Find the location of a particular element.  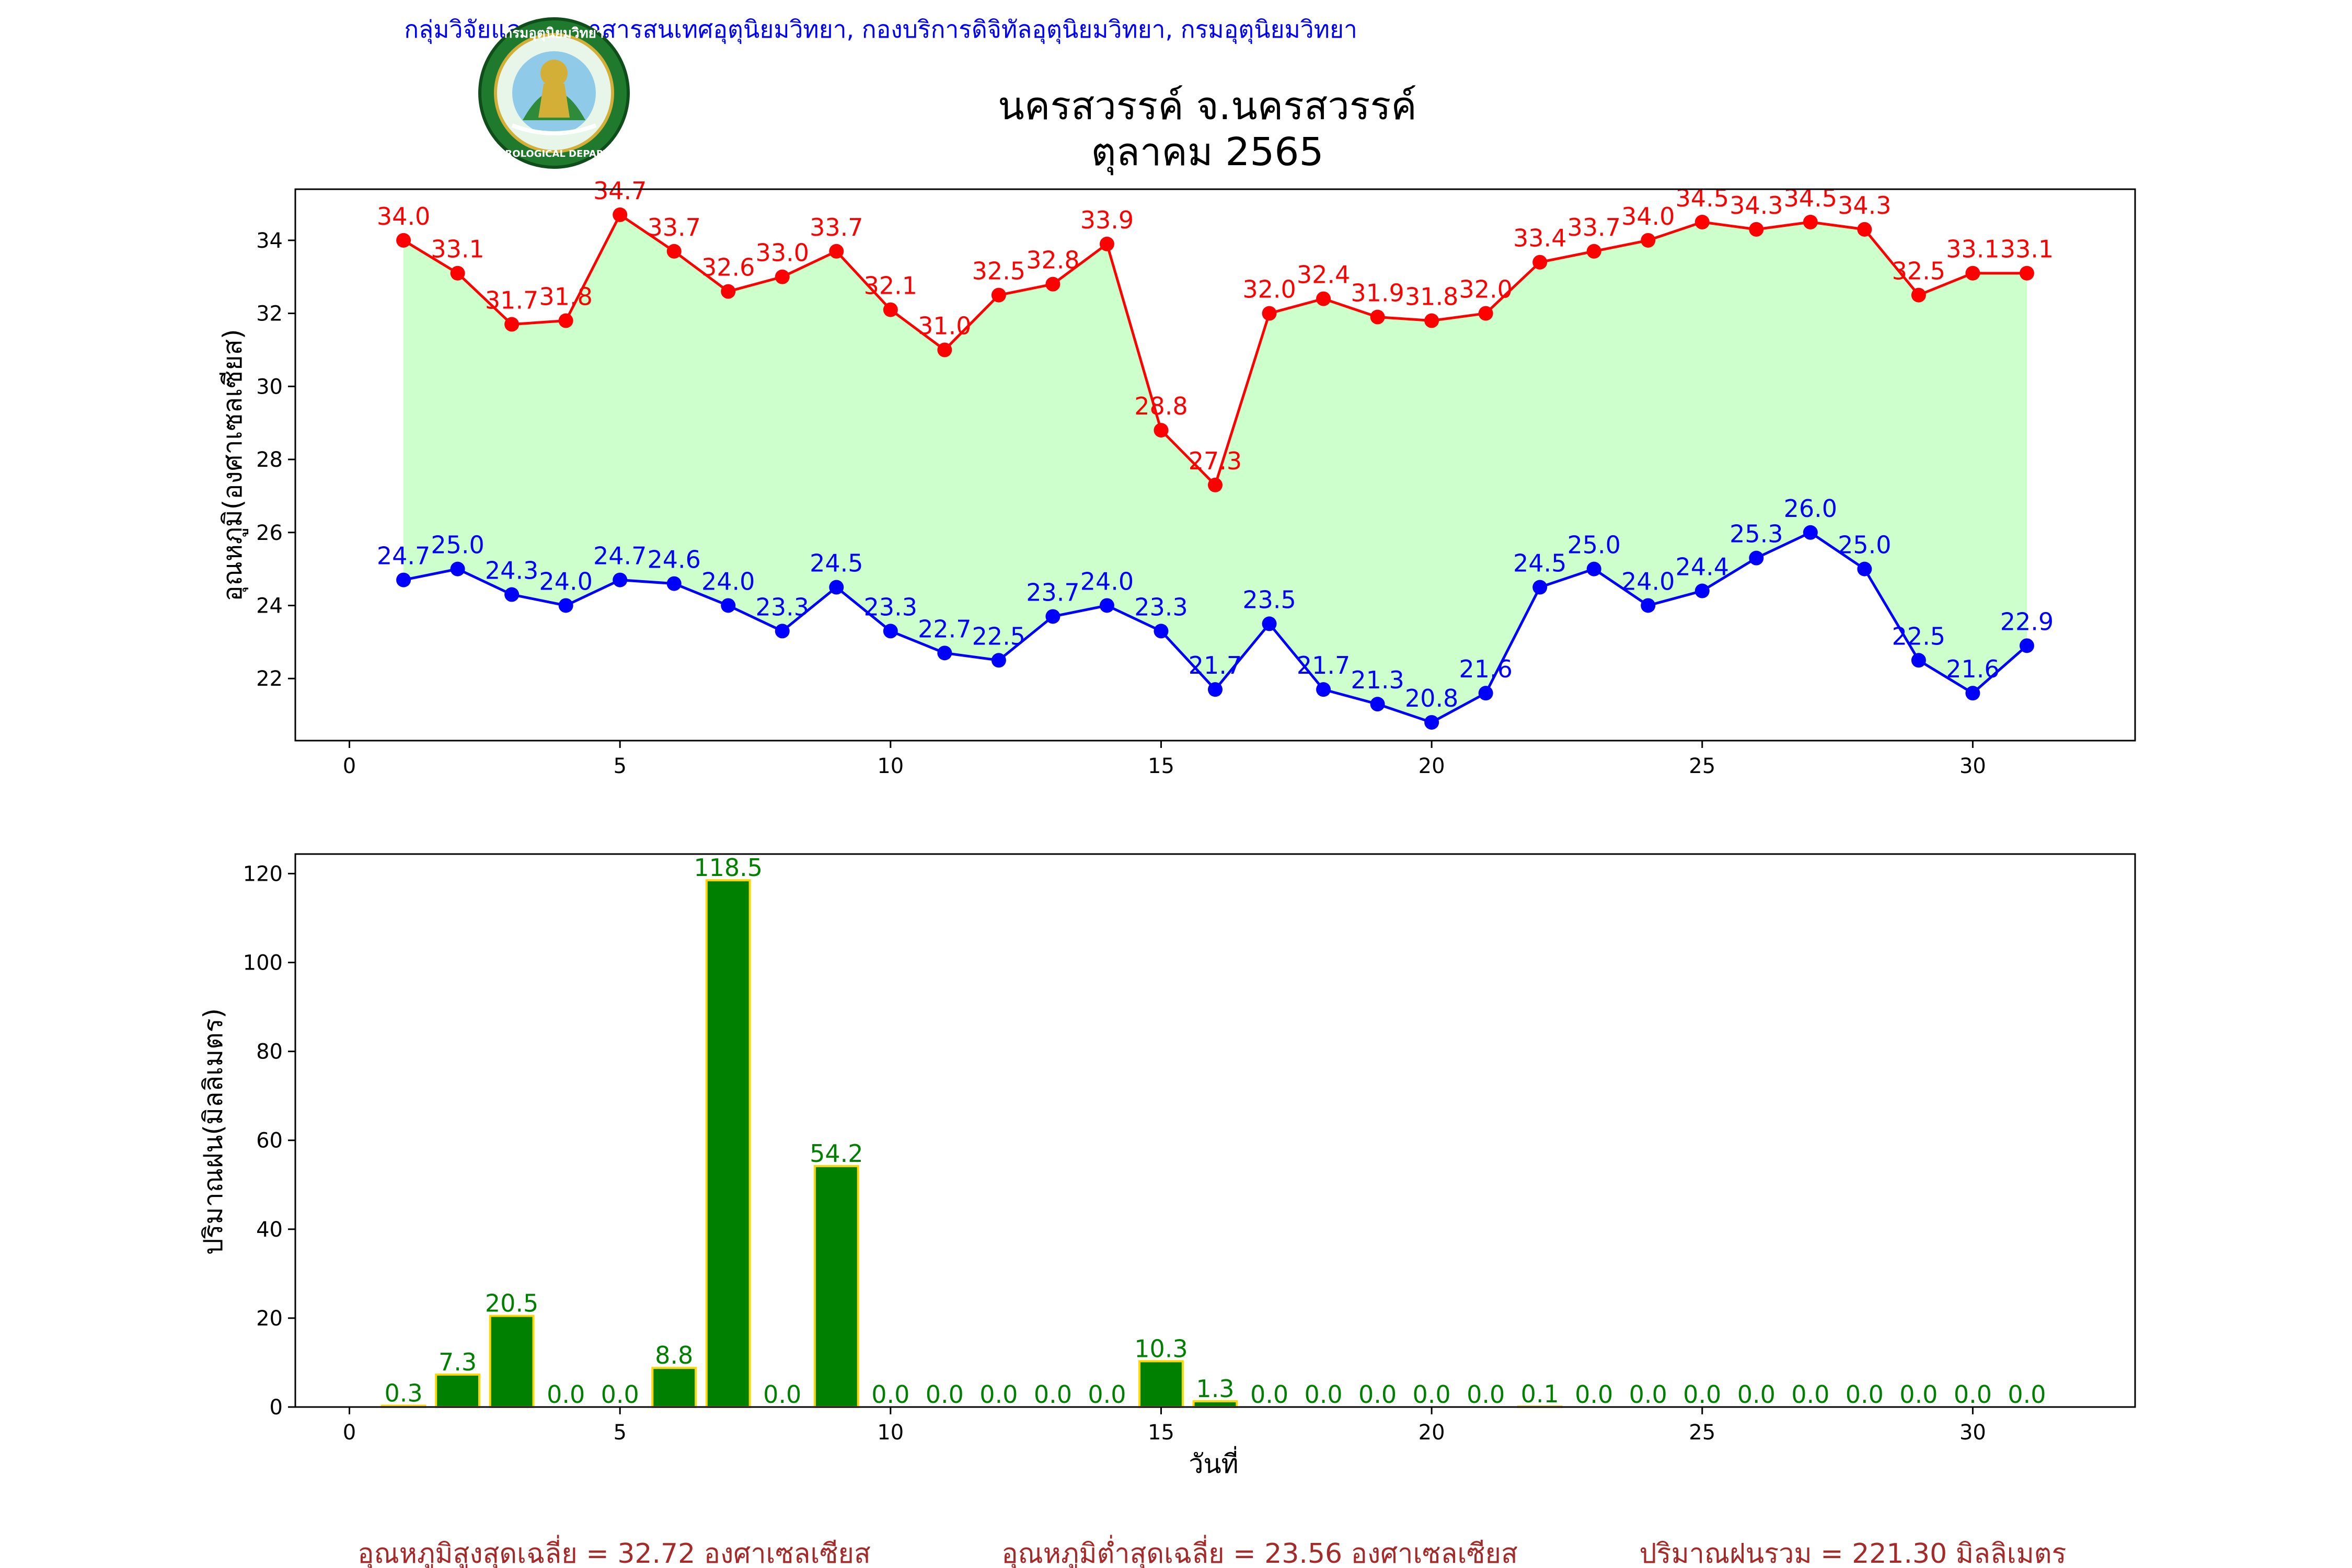

rainfall-value-label: 7.3 is located at coordinates (458, 1362).